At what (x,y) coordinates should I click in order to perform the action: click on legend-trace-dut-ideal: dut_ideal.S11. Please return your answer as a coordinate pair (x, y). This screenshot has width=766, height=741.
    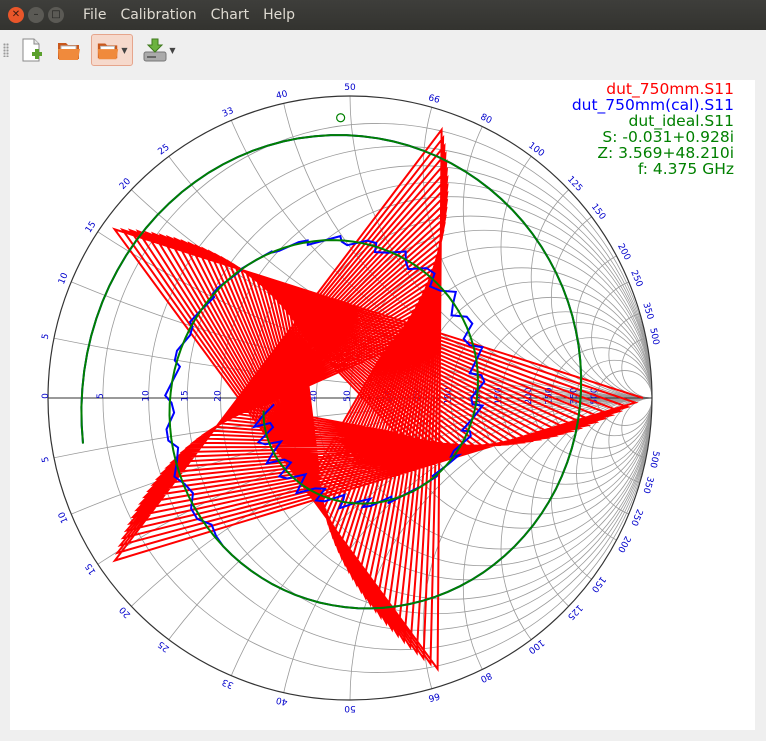
    Looking at the image, I should click on (681, 121).